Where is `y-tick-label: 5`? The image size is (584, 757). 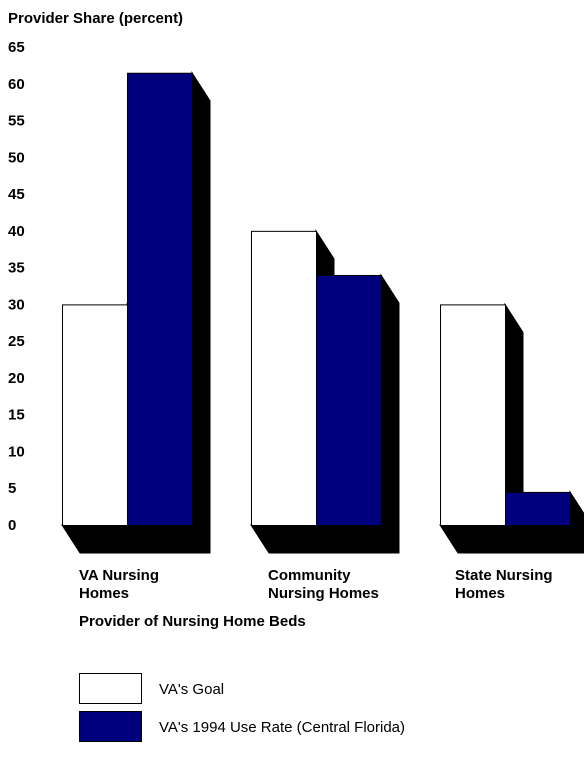 y-tick-label: 5 is located at coordinates (12, 488).